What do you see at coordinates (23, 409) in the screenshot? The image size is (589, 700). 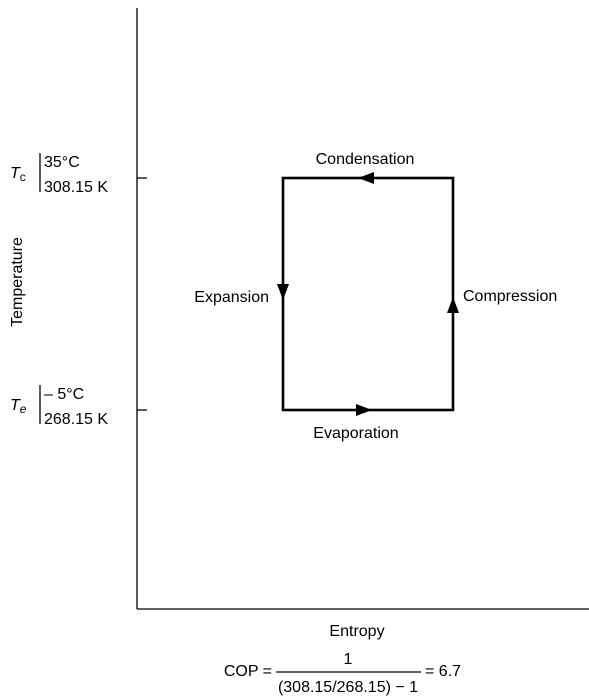 I see `subscript: e` at bounding box center [23, 409].